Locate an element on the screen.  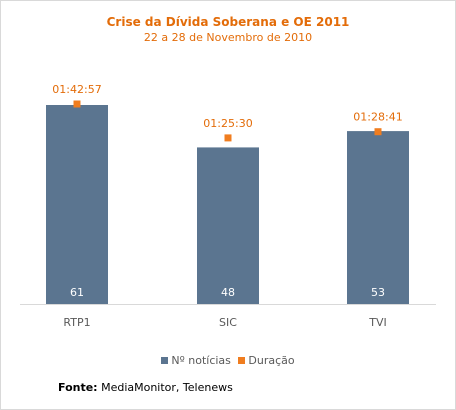
legend-item-duracao: Duração is located at coordinates (266, 360).